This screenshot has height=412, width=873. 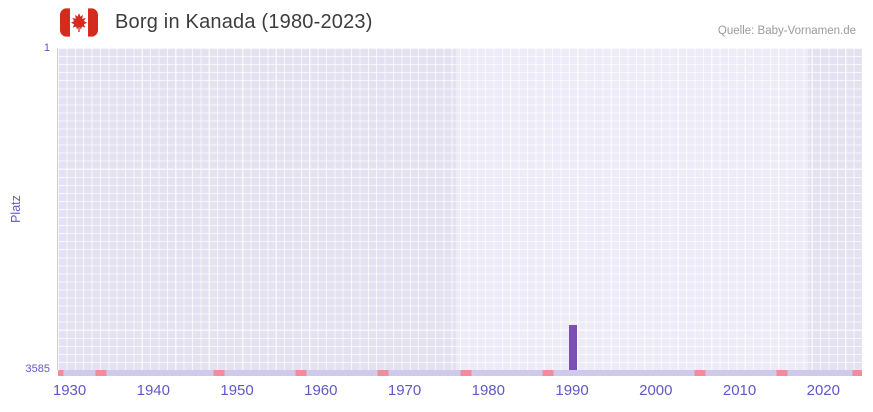 What do you see at coordinates (79, 22) in the screenshot?
I see `canada-flag-icon` at bounding box center [79, 22].